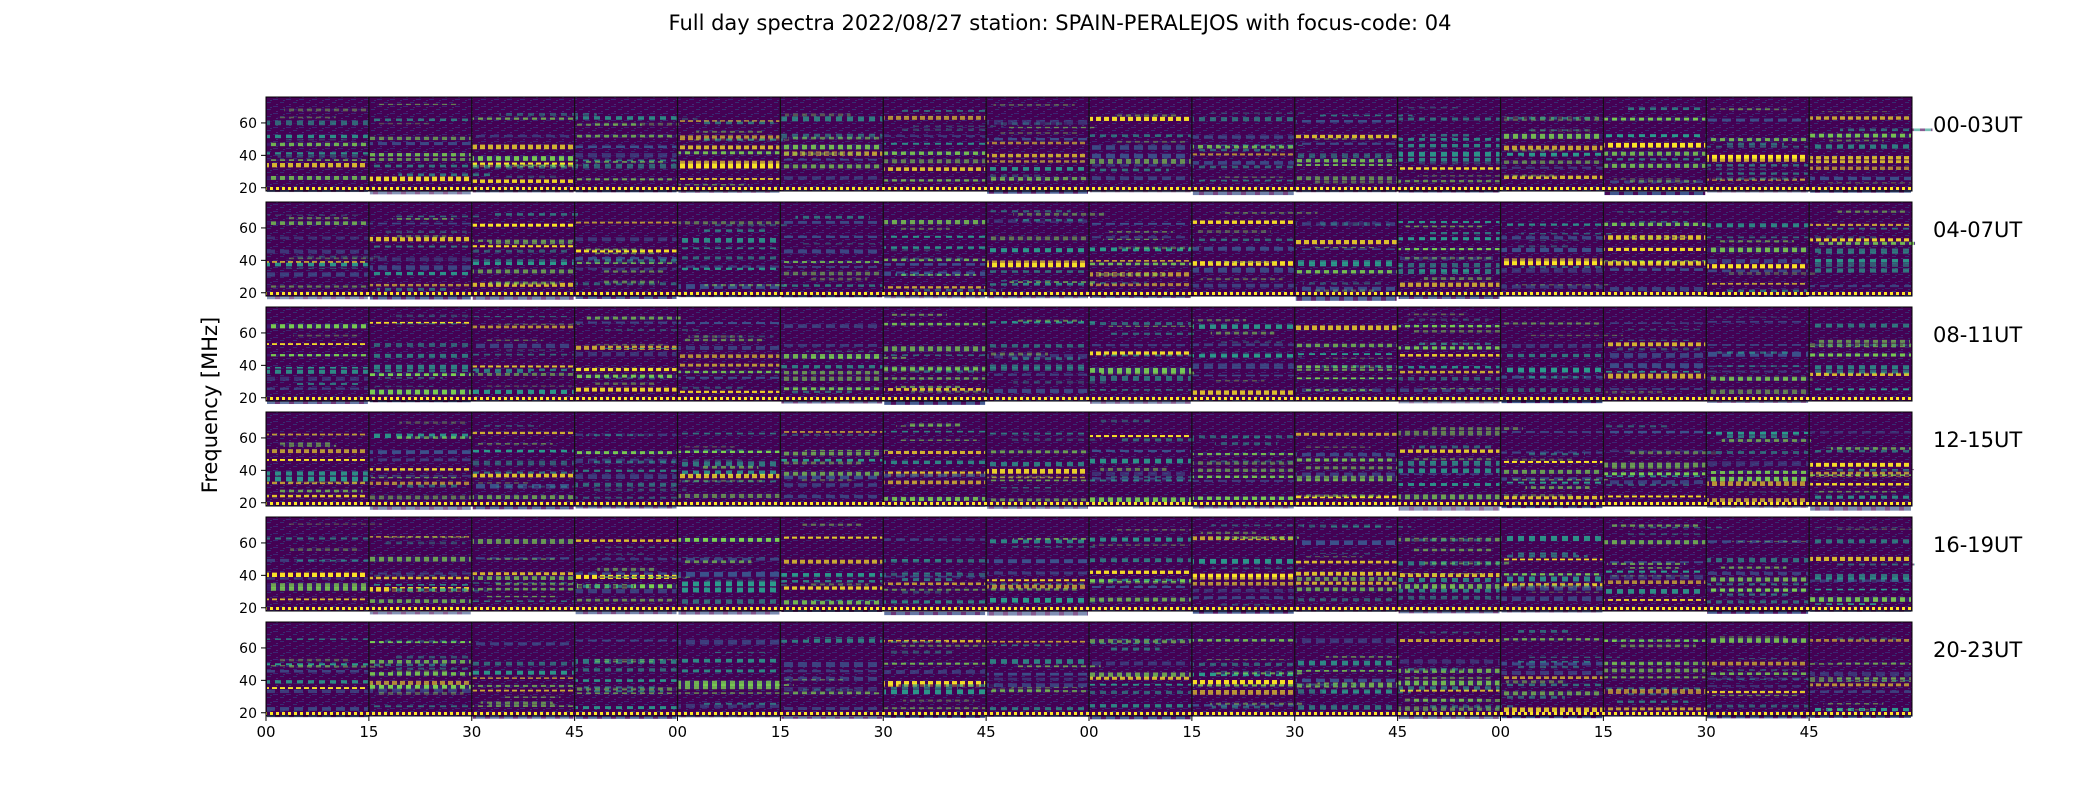 The width and height of the screenshot is (2100, 800). What do you see at coordinates (1977, 650) in the screenshot?
I see `row-time-label: 20-23UT` at bounding box center [1977, 650].